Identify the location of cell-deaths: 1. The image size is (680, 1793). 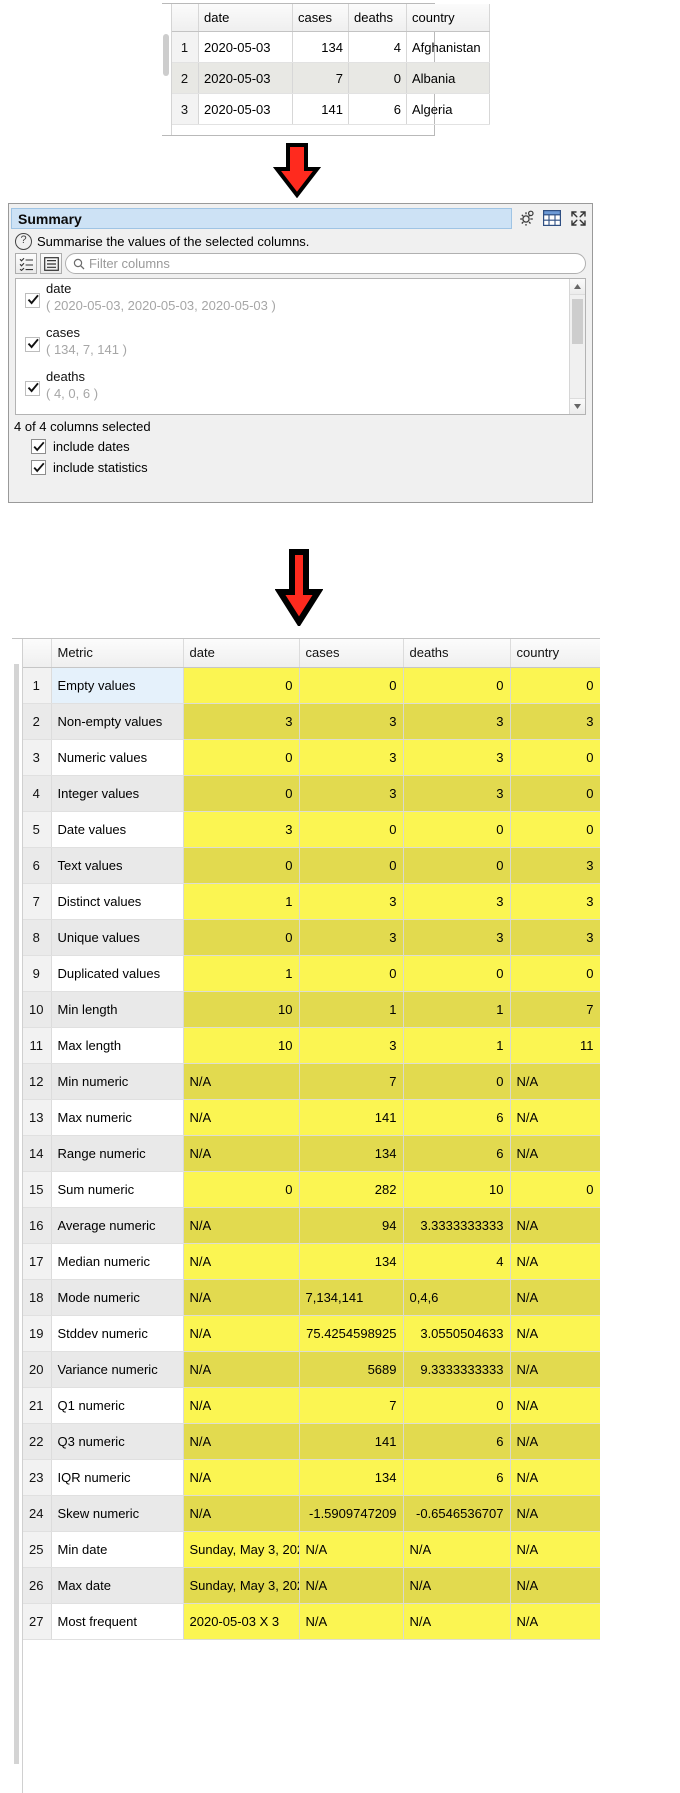
(457, 1009).